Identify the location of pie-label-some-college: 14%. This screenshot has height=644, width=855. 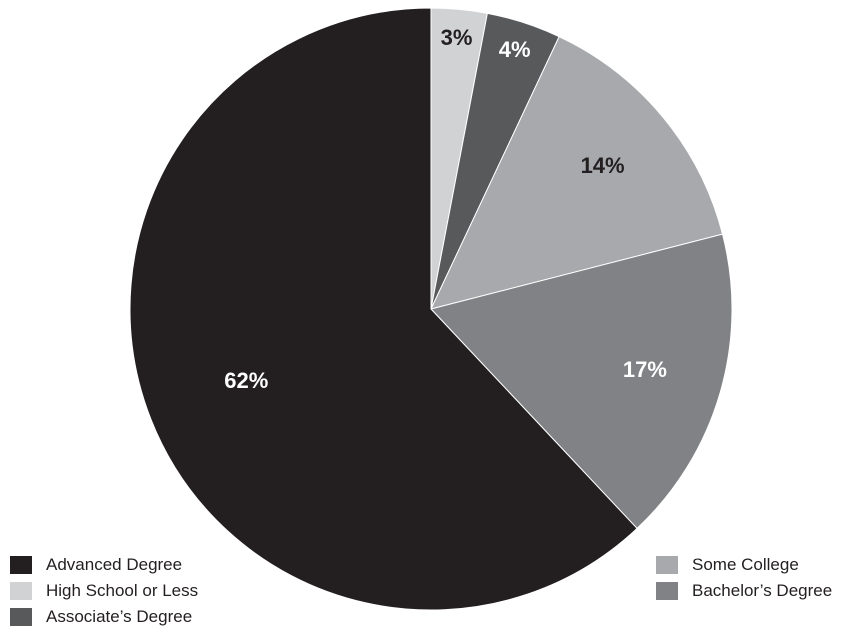
(603, 165).